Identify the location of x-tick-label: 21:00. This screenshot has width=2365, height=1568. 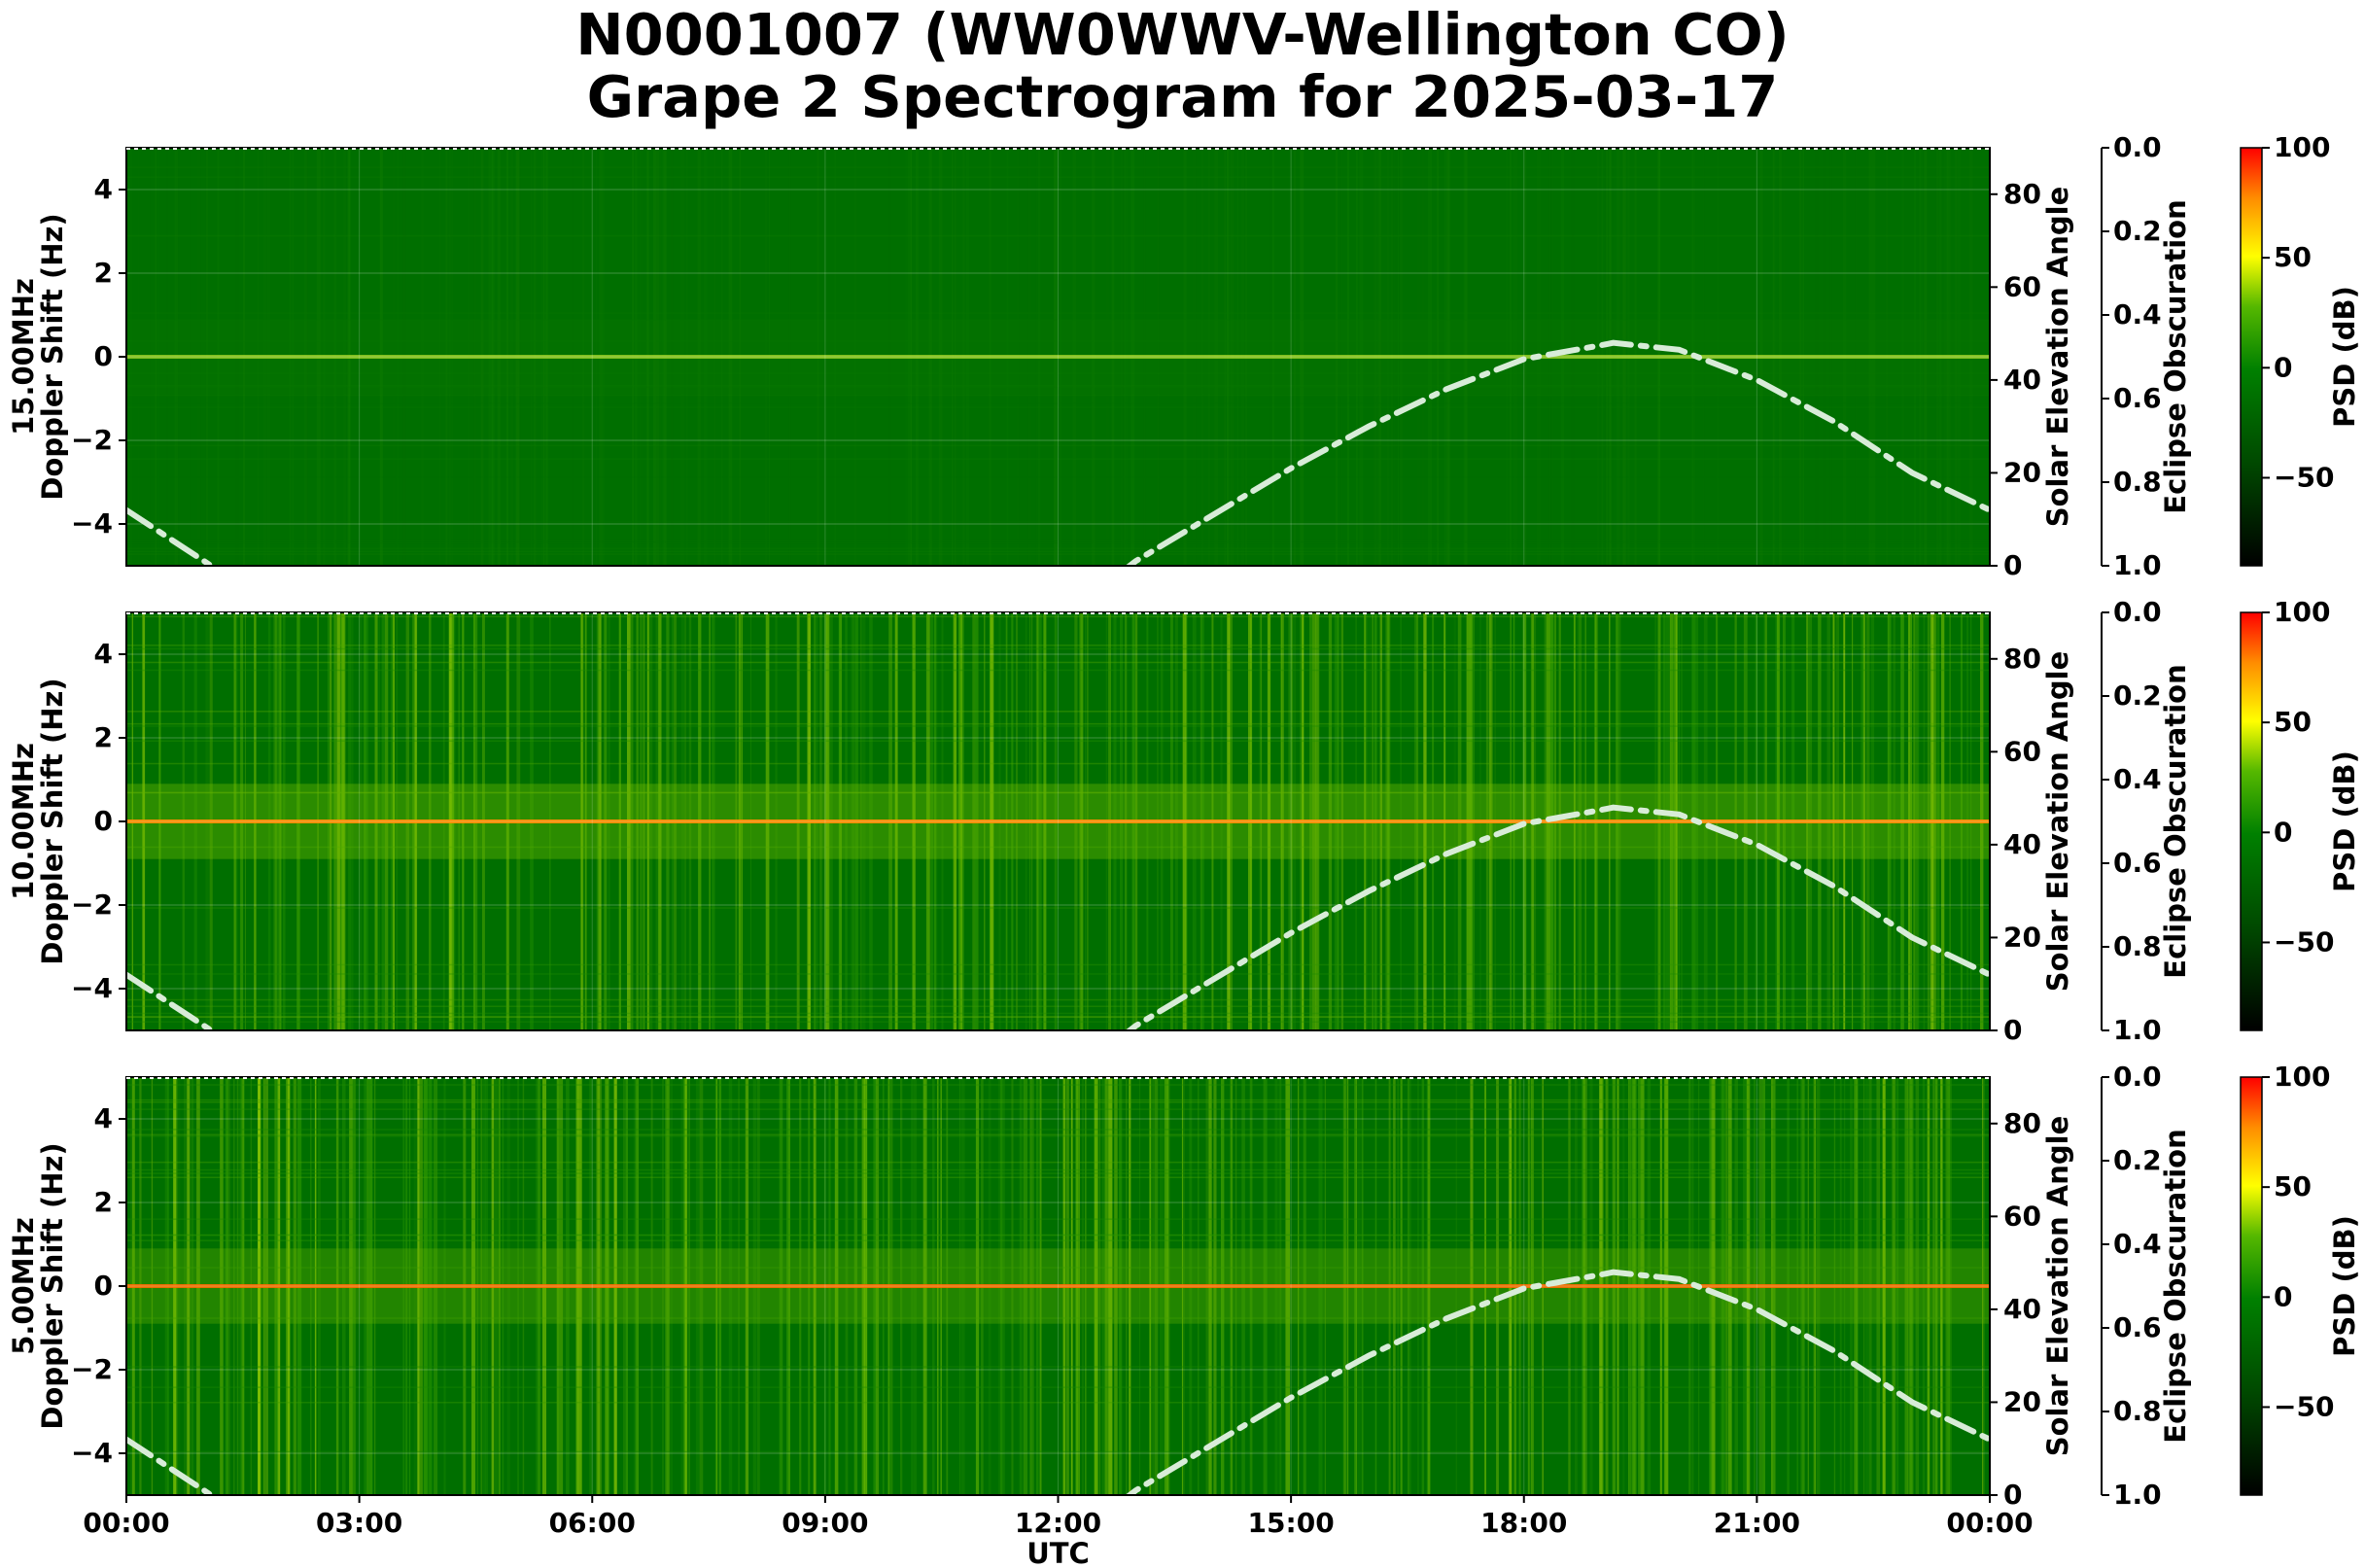
(1757, 1523).